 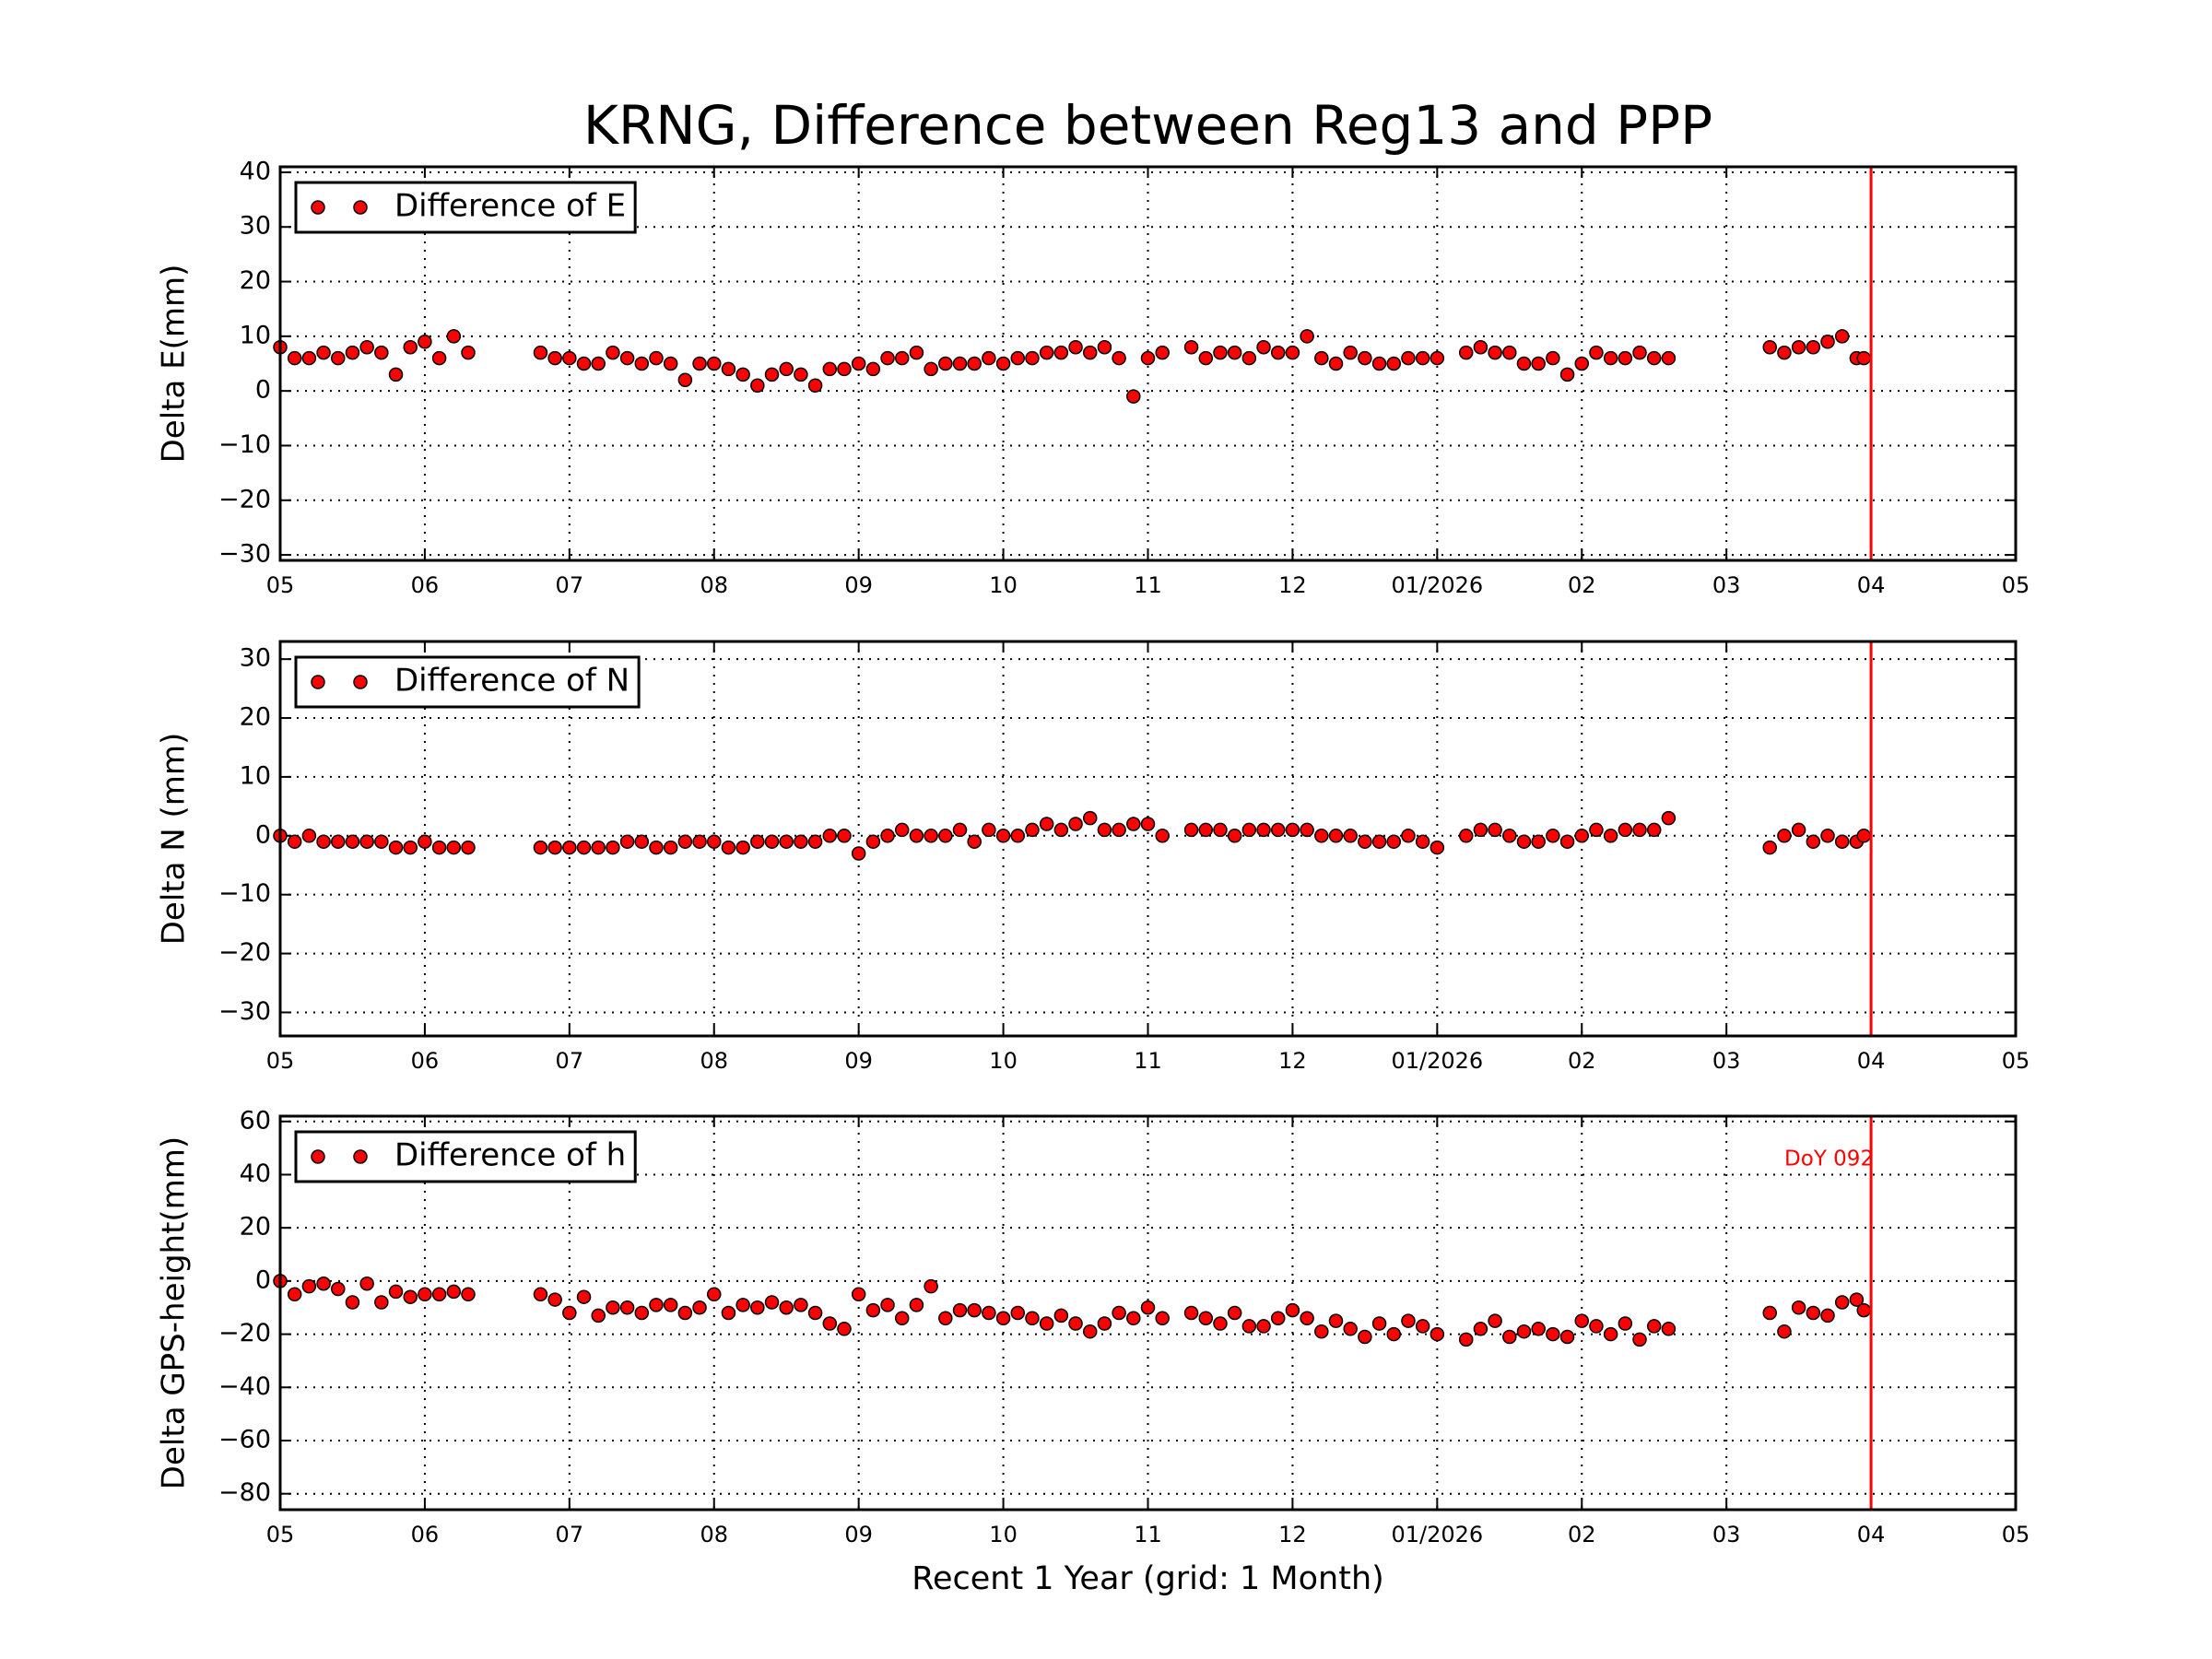 I want to click on x-tick-label: 08, so click(x=714, y=1534).